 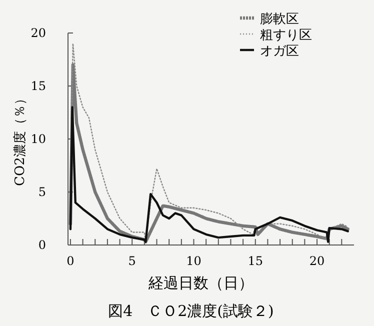 I want to click on x-tick-label: 0, so click(x=70, y=261).